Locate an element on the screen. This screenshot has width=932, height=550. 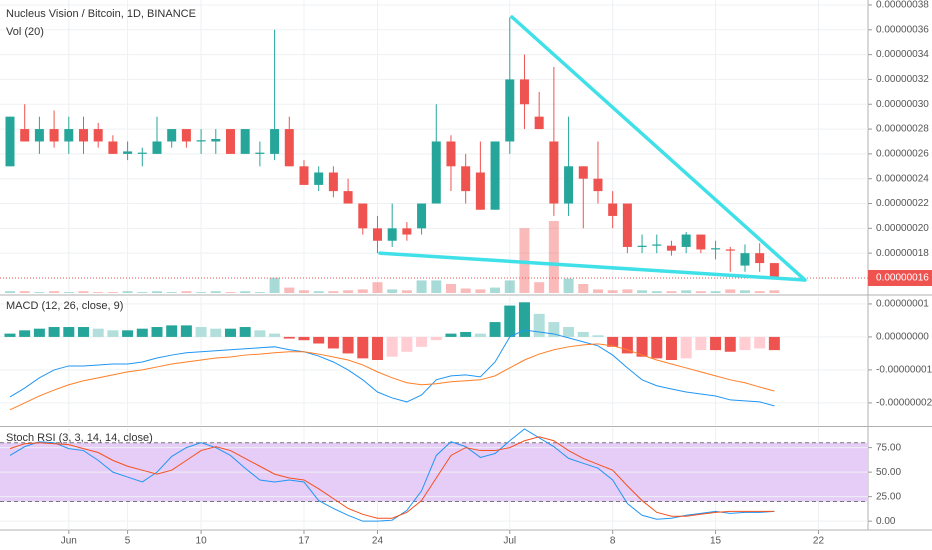
x-tick-label: Jul is located at coordinates (509, 541).